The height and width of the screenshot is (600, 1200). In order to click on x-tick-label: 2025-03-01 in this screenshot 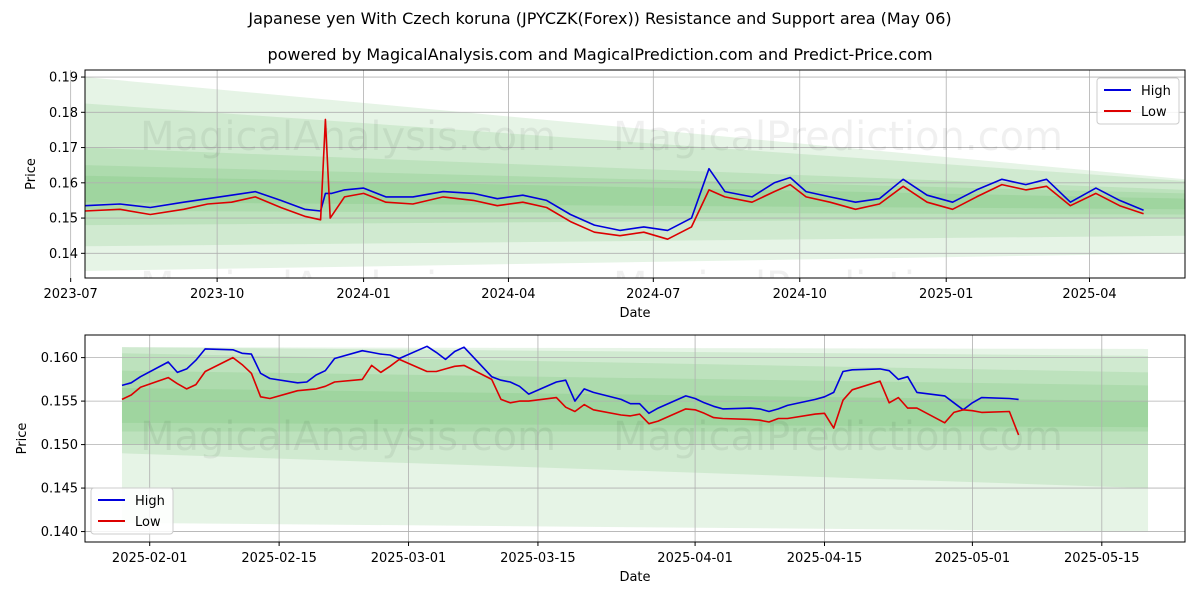, I will do `click(409, 558)`.